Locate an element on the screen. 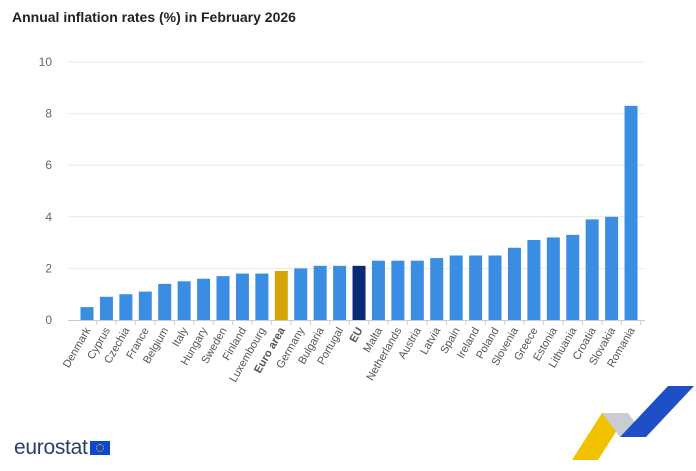 This screenshot has height=471, width=696. y-tick-label: 4 is located at coordinates (48, 217).